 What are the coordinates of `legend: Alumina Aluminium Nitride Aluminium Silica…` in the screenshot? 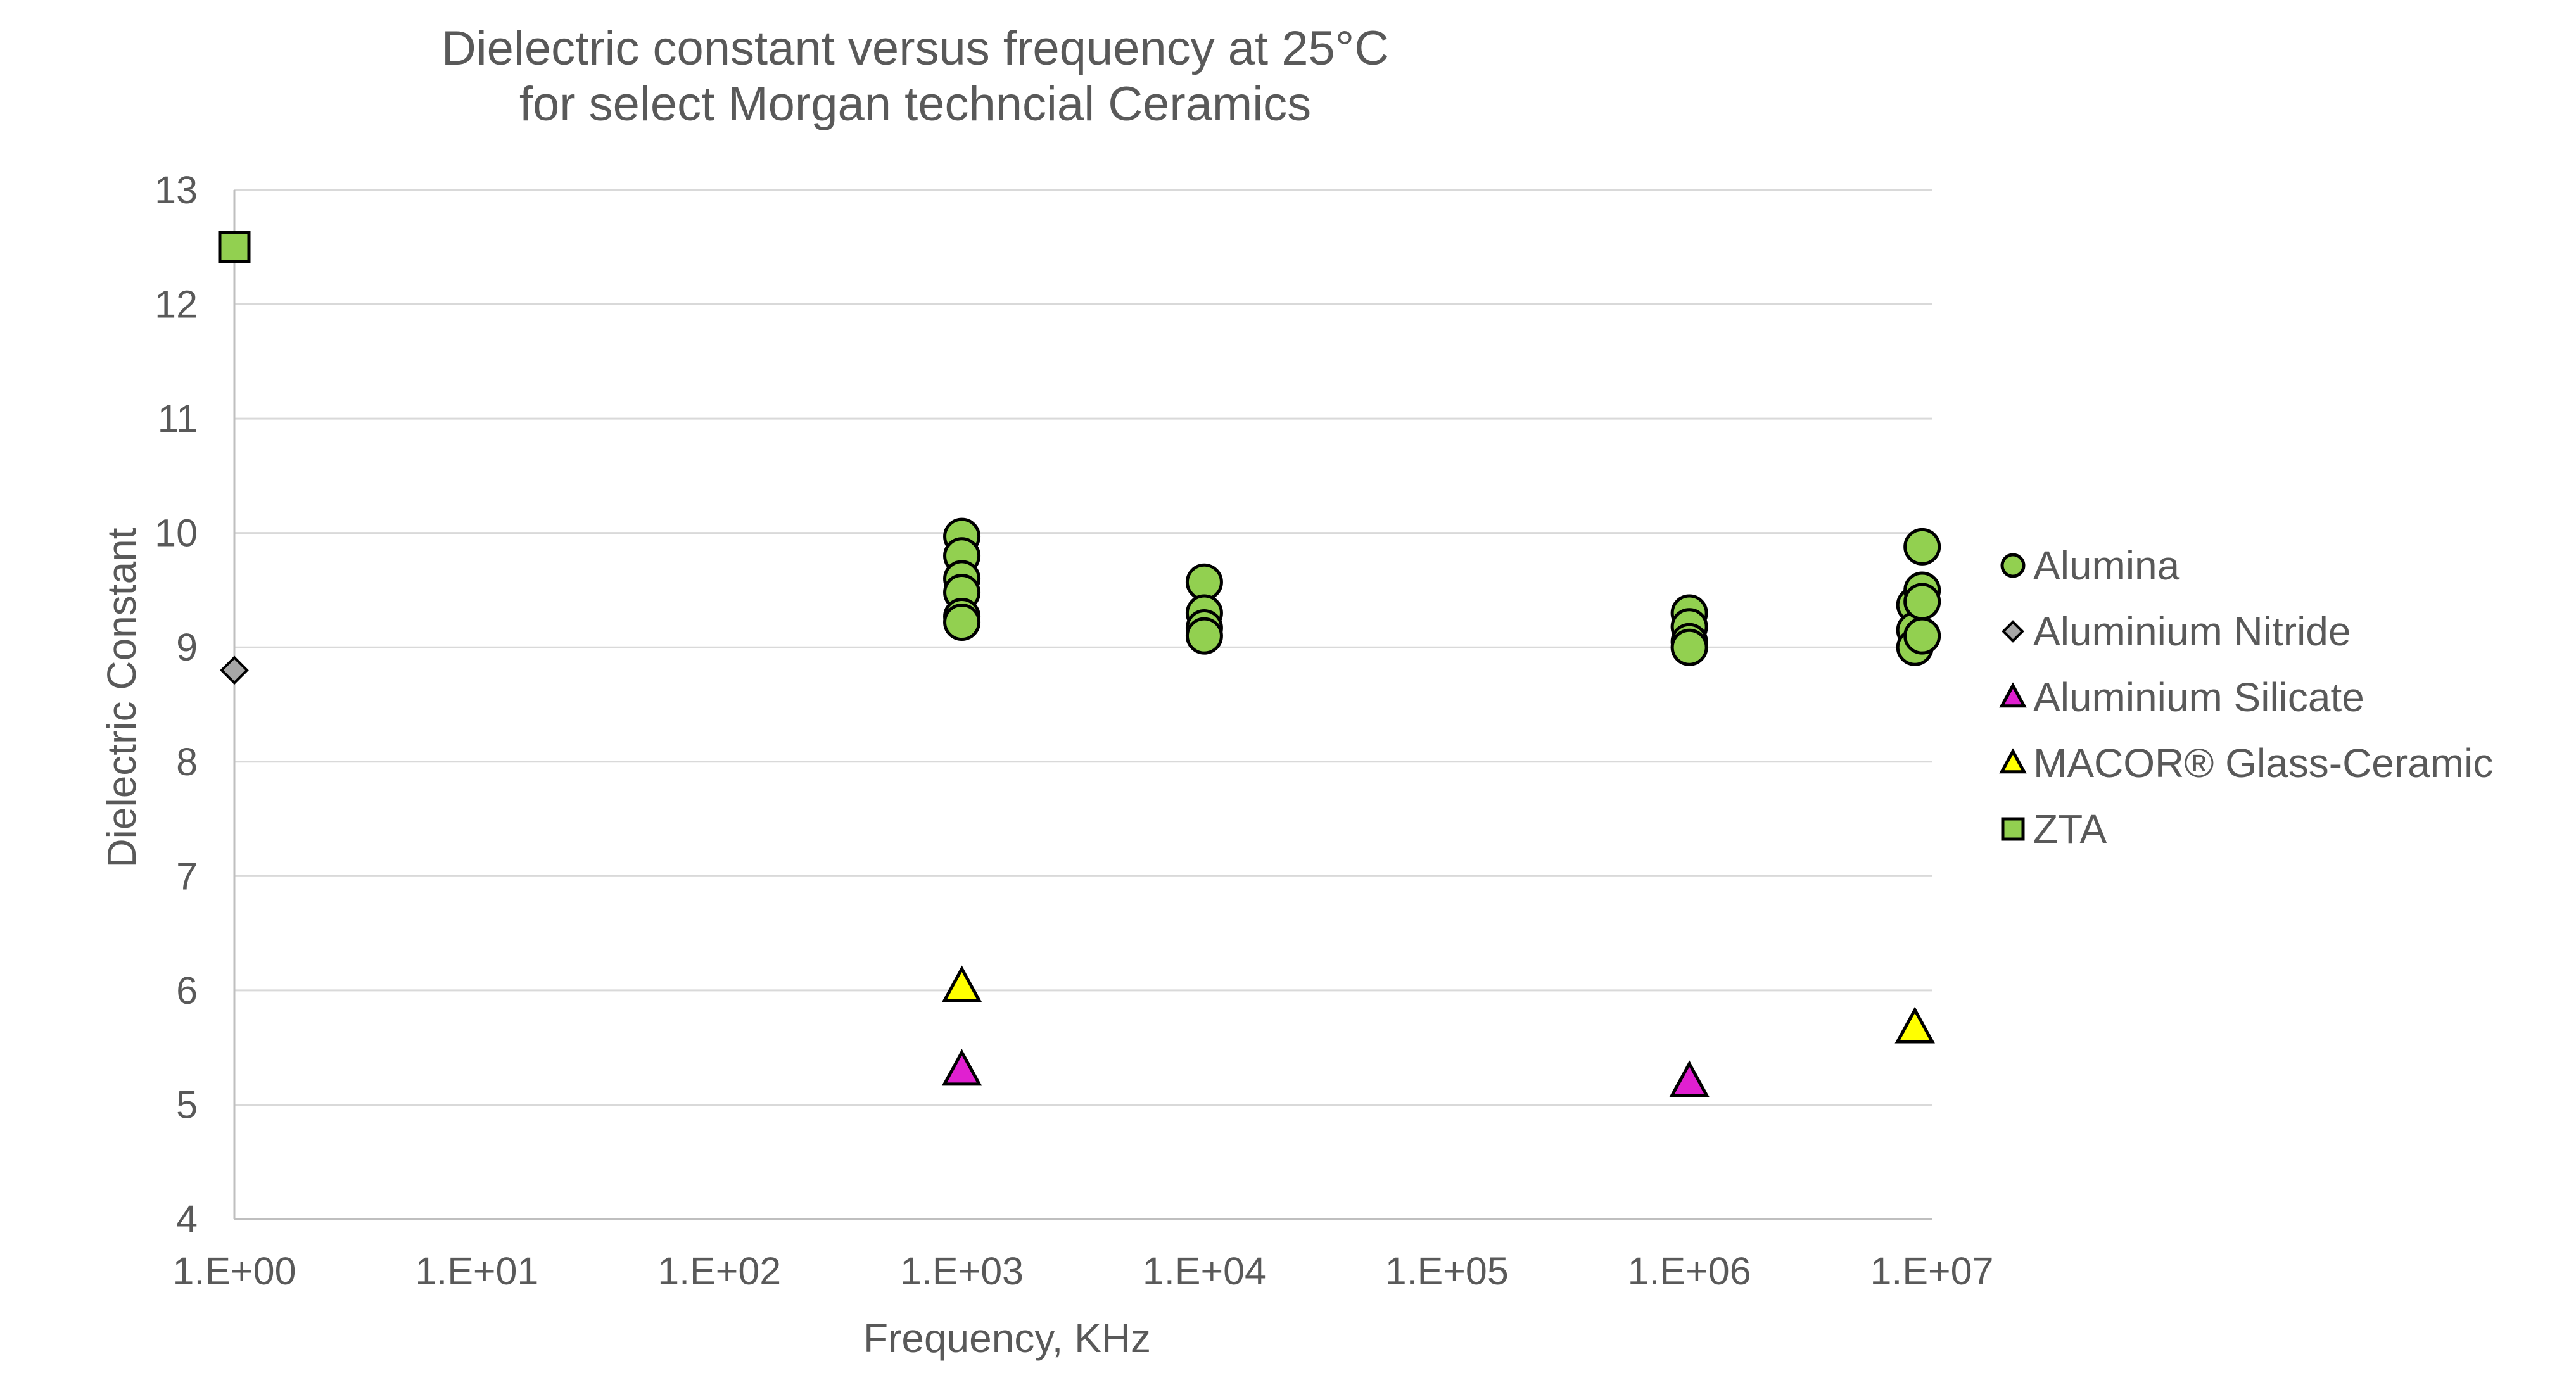 It's located at (2246, 697).